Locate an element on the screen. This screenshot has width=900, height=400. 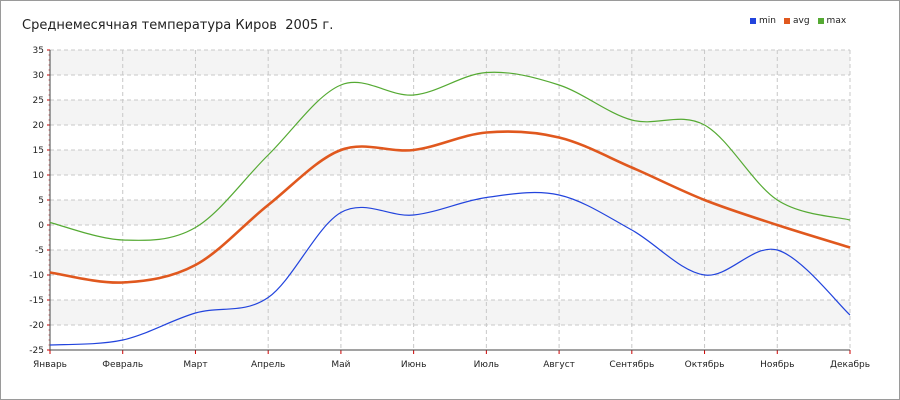
x-tick-label: Декабрь is located at coordinates (850, 365).